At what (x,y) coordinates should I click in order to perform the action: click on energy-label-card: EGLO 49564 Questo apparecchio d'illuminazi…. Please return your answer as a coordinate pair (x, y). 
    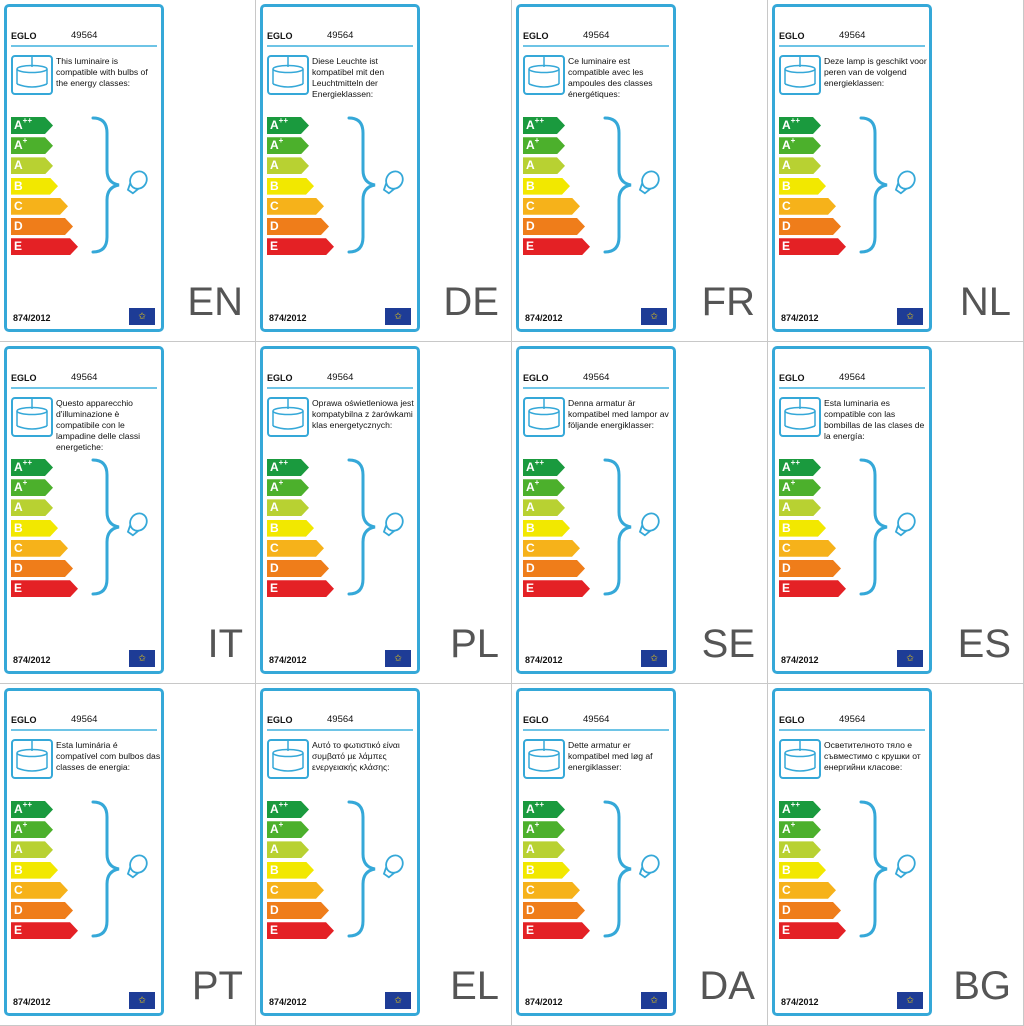
    Looking at the image, I should click on (84, 510).